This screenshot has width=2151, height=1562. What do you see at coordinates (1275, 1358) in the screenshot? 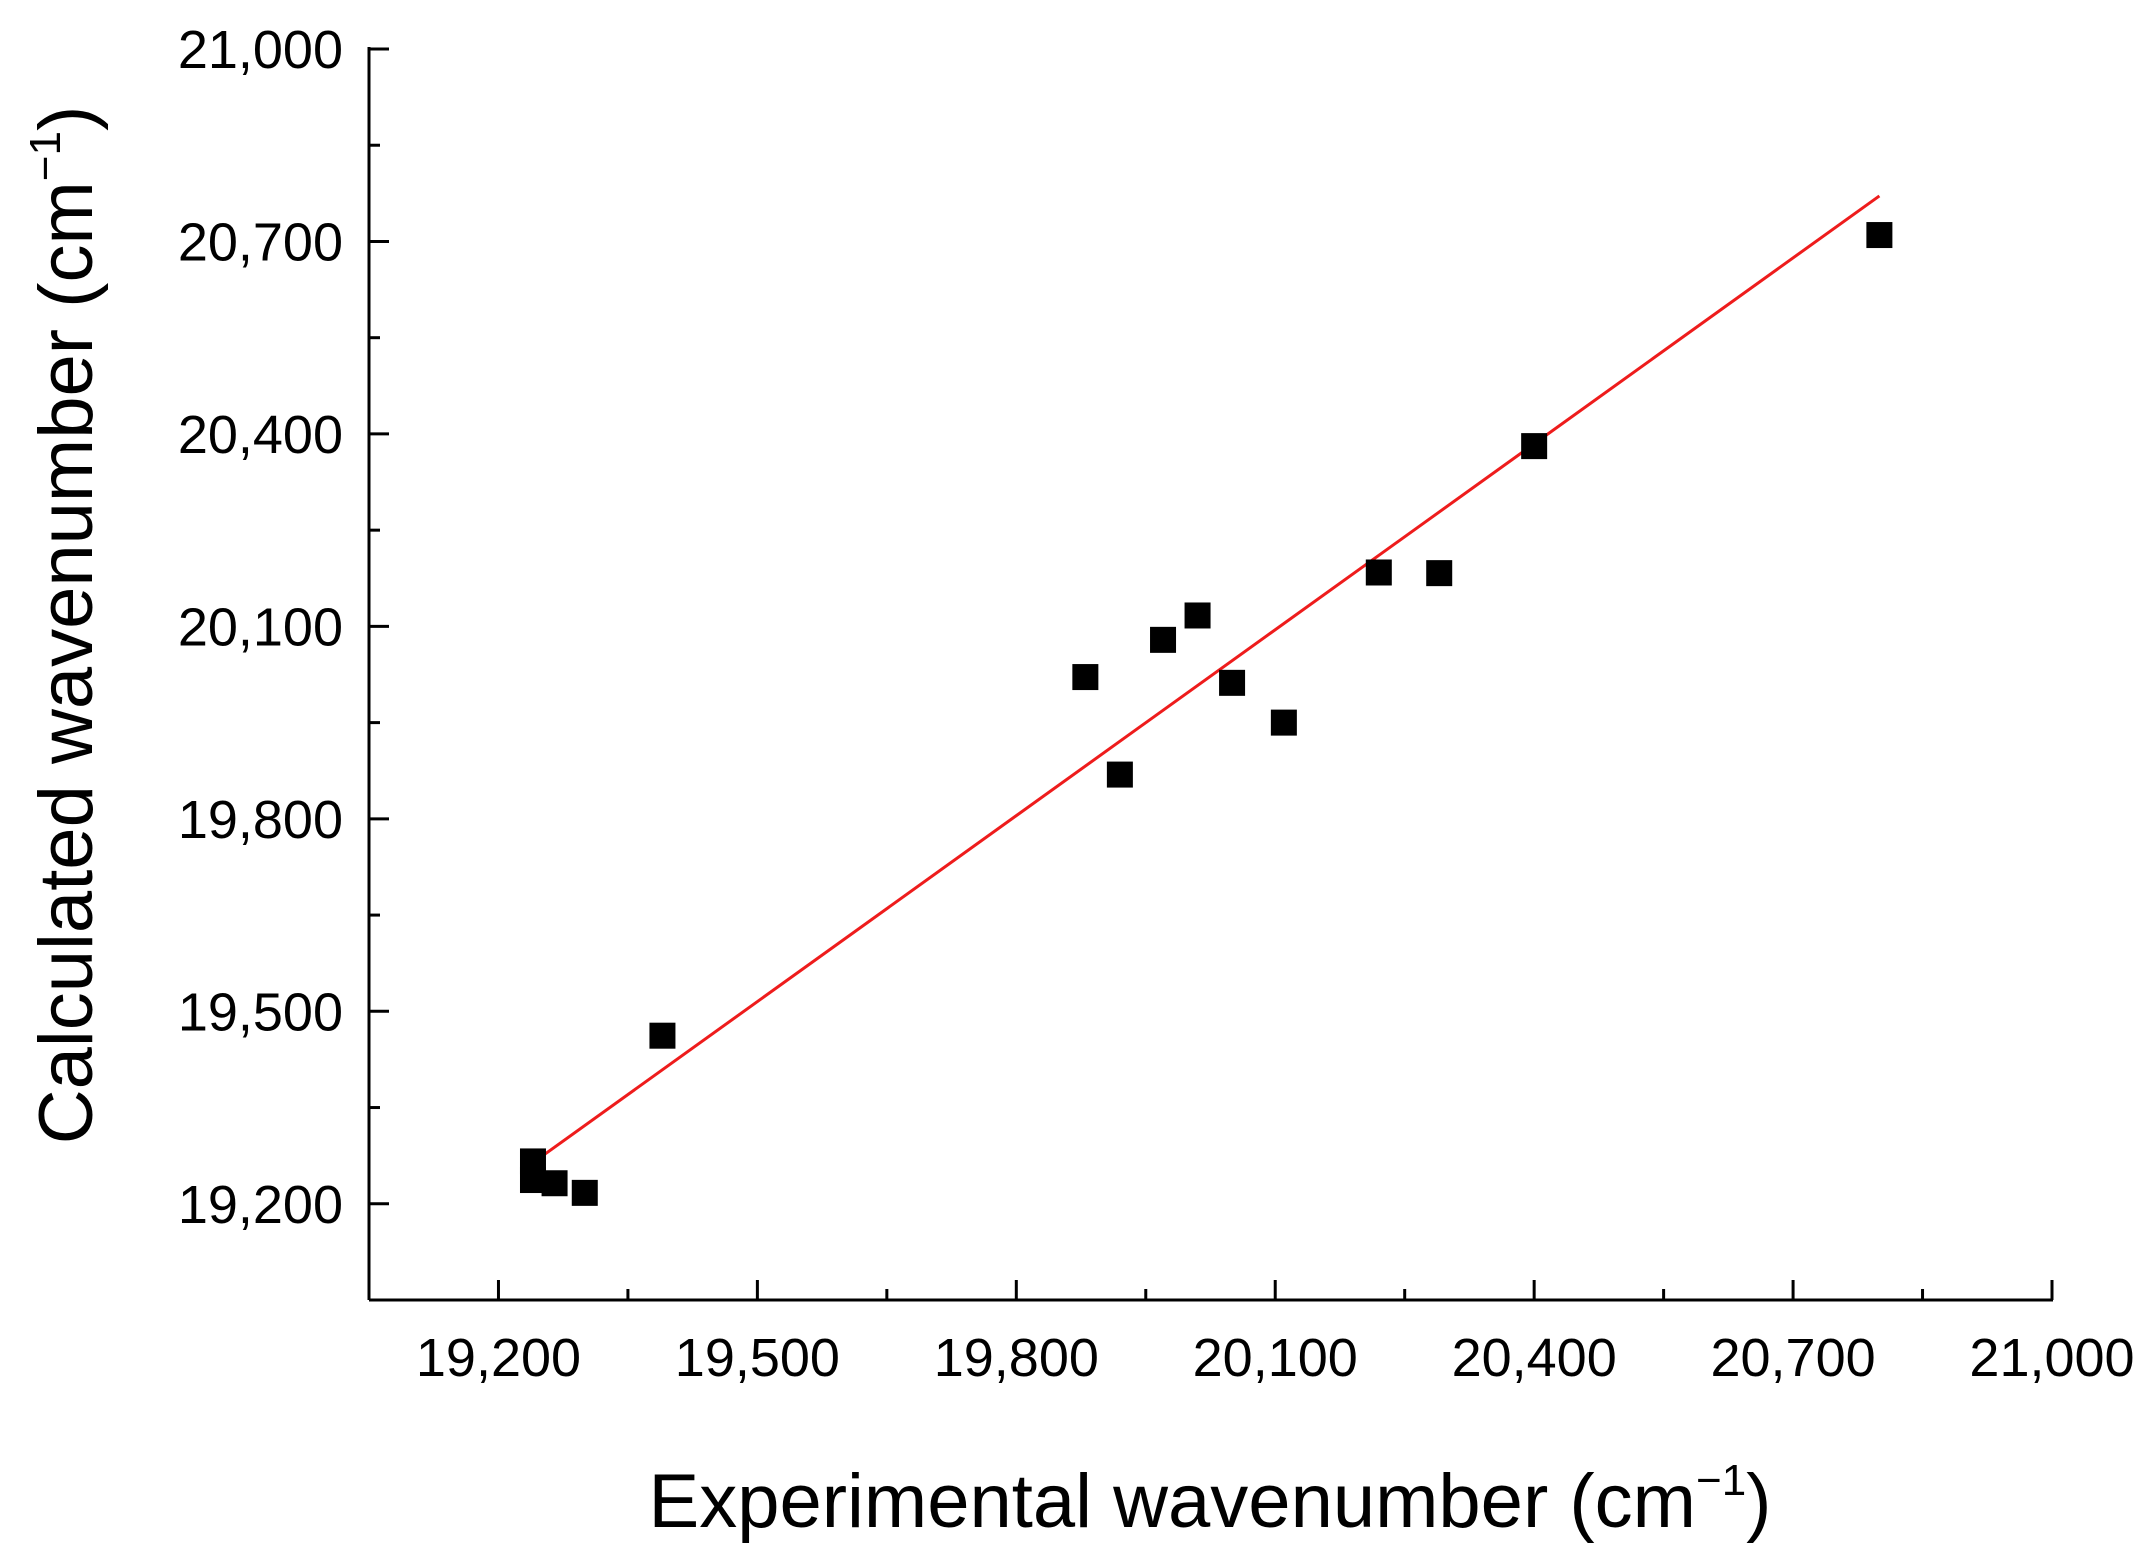
I see `x-tick-label: 20,100` at bounding box center [1275, 1358].